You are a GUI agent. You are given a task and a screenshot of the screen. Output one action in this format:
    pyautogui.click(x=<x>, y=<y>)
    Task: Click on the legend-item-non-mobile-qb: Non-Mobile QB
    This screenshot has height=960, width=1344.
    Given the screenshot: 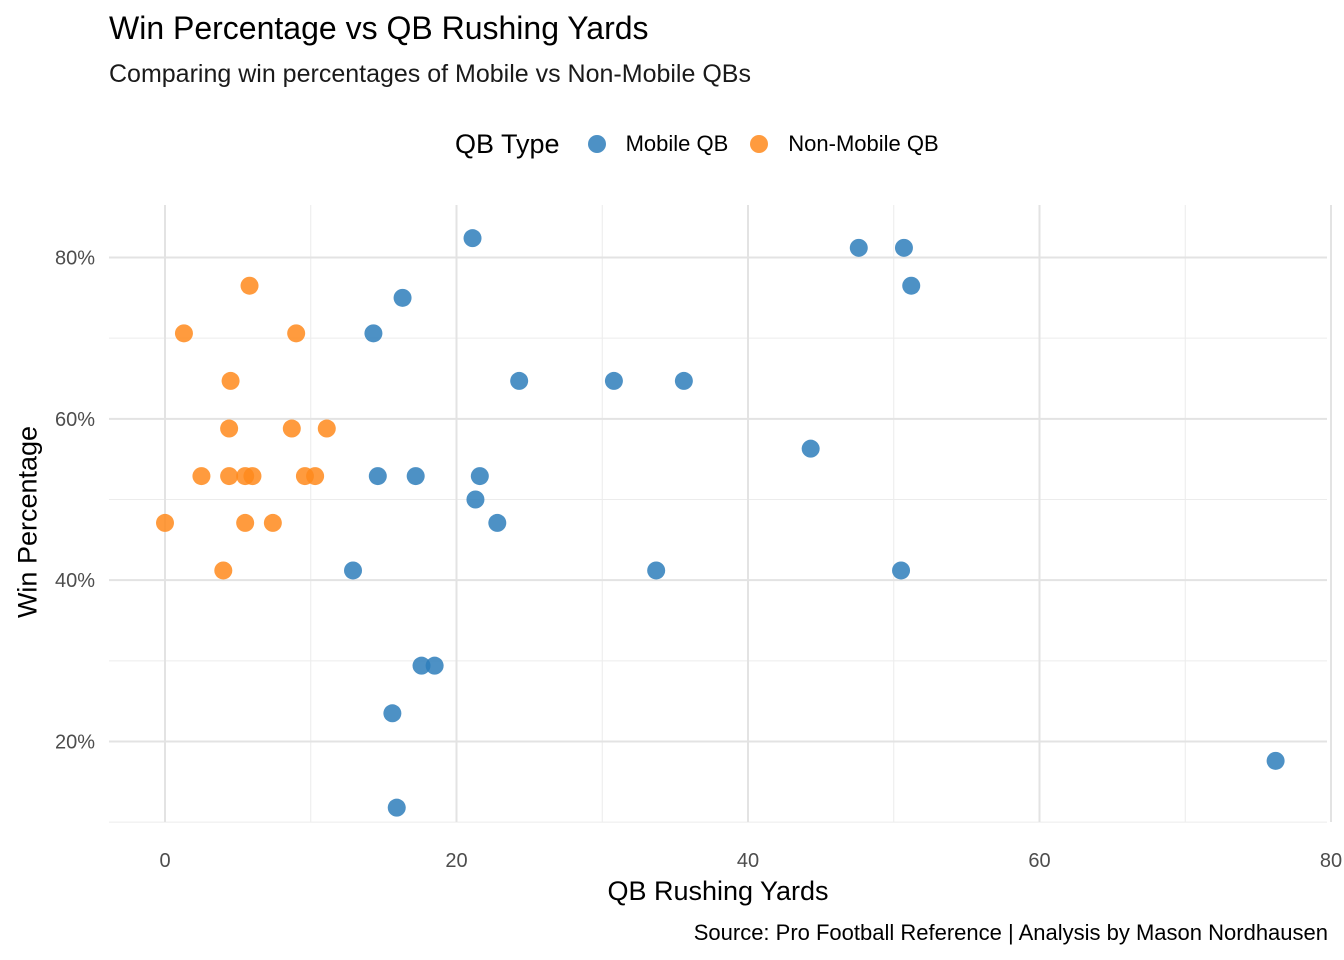 What is the action you would take?
    pyautogui.click(x=844, y=144)
    